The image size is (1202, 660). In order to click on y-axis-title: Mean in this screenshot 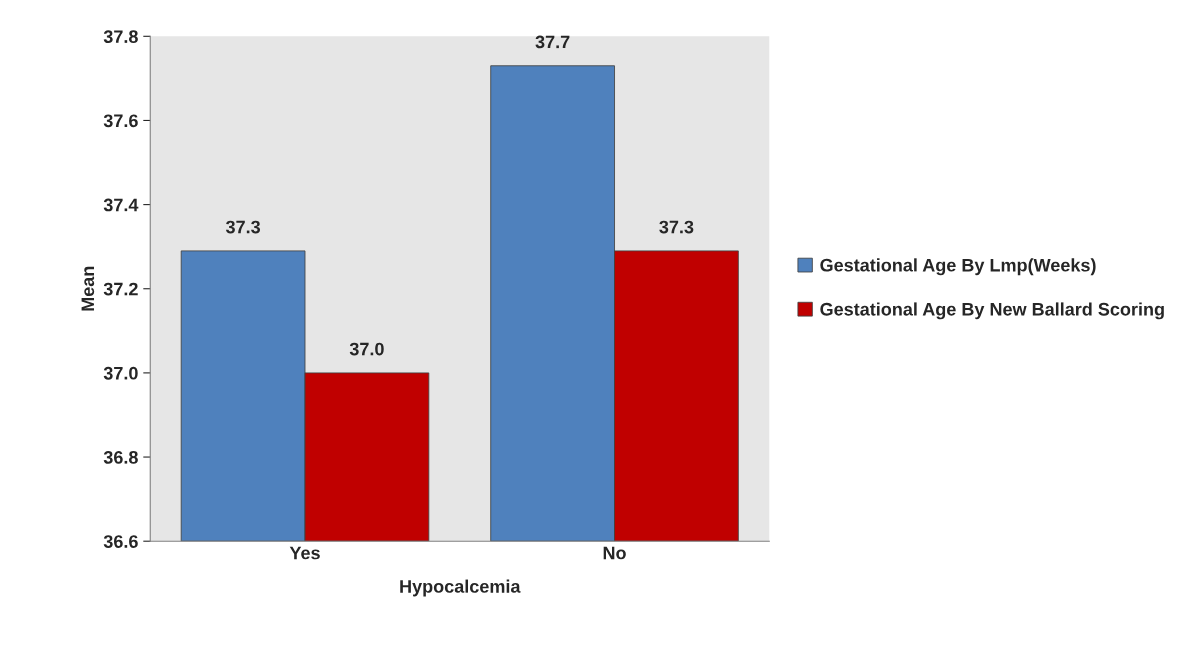, I will do `click(88, 288)`.